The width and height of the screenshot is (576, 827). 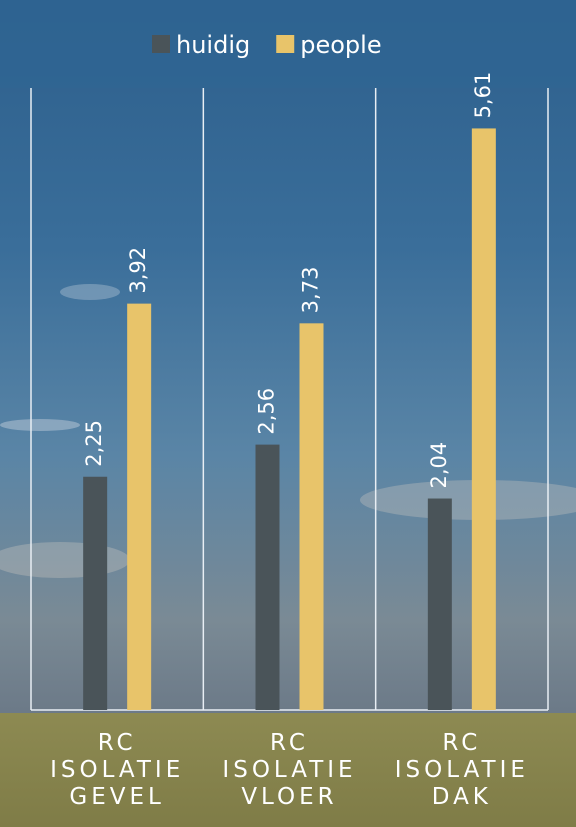 I want to click on value-label: 2,25, so click(x=94, y=443).